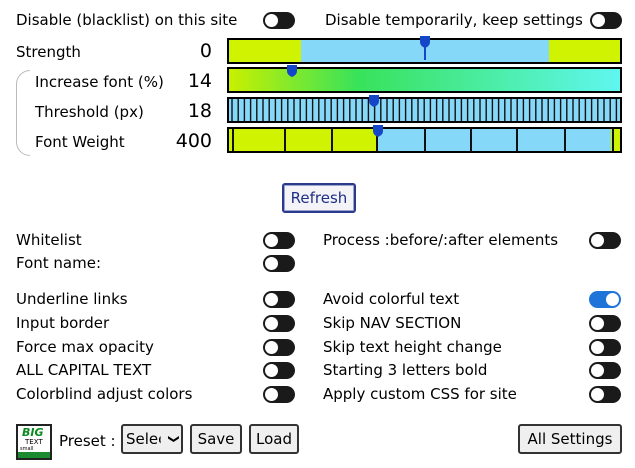  I want to click on disable-temp-toggle, so click(606, 20).